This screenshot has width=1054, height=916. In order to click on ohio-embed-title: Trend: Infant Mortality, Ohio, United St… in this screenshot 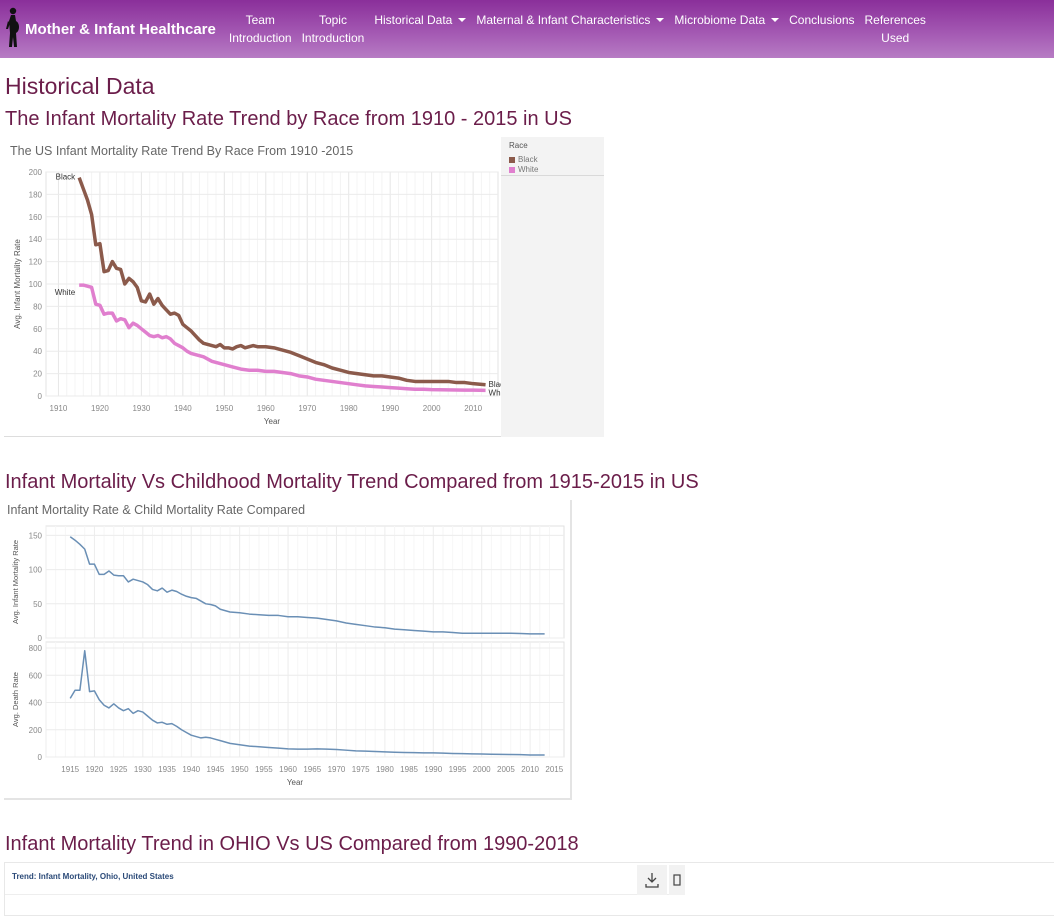, I will do `click(93, 876)`.